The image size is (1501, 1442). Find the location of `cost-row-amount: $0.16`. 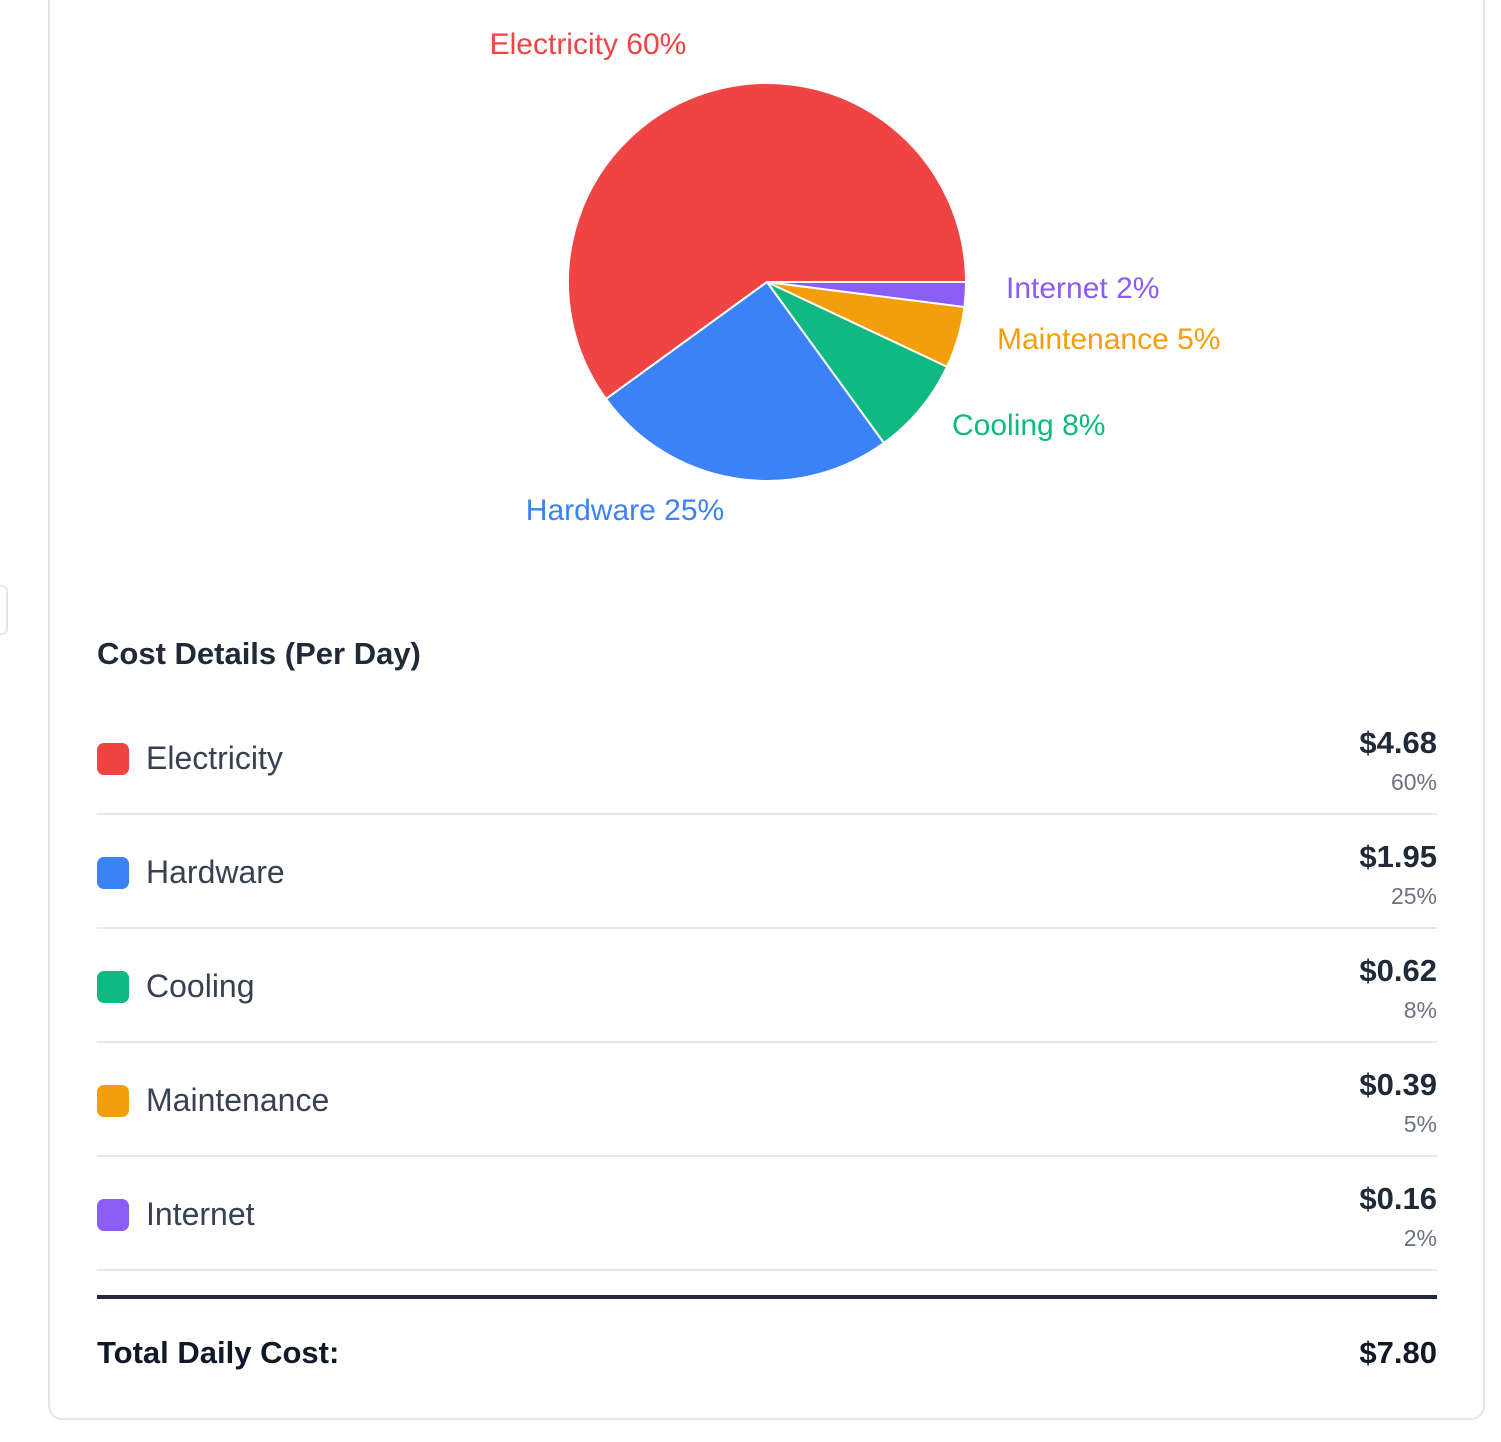

cost-row-amount: $0.16 is located at coordinates (1398, 1198).